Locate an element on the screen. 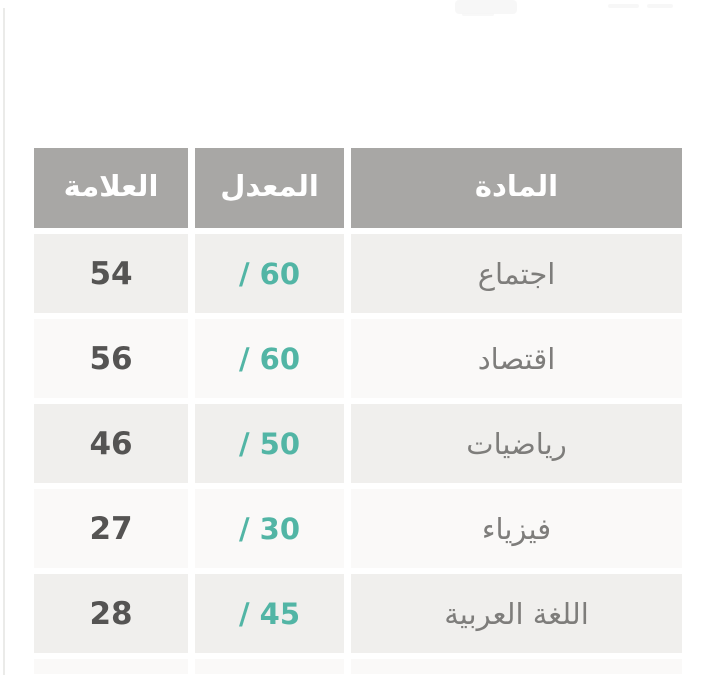 The height and width of the screenshot is (675, 712). average-value: / 30 is located at coordinates (269, 528).